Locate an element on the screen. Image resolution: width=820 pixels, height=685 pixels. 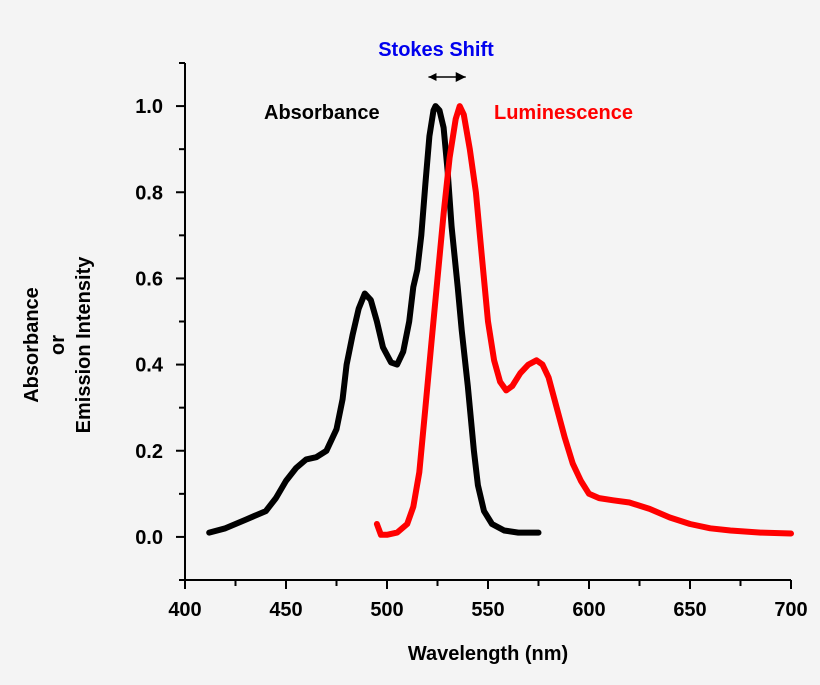
stokes-shift-label: Stokes Shift is located at coordinates (436, 50).